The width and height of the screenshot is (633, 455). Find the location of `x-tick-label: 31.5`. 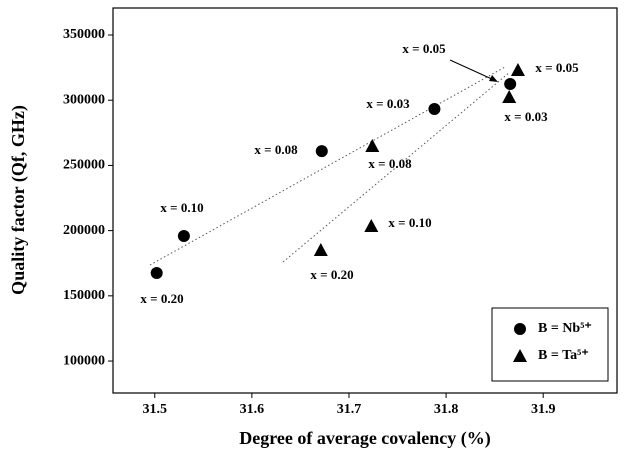

x-tick-label: 31.5 is located at coordinates (155, 409).